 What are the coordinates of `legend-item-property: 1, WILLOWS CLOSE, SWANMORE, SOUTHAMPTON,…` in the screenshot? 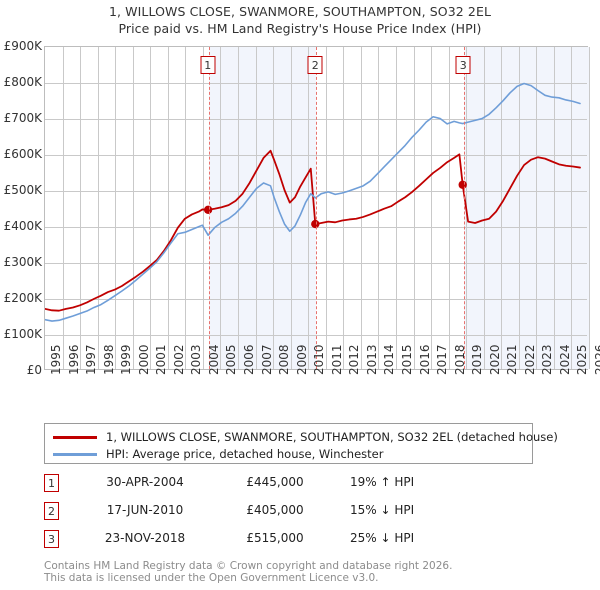 It's located at (305, 437).